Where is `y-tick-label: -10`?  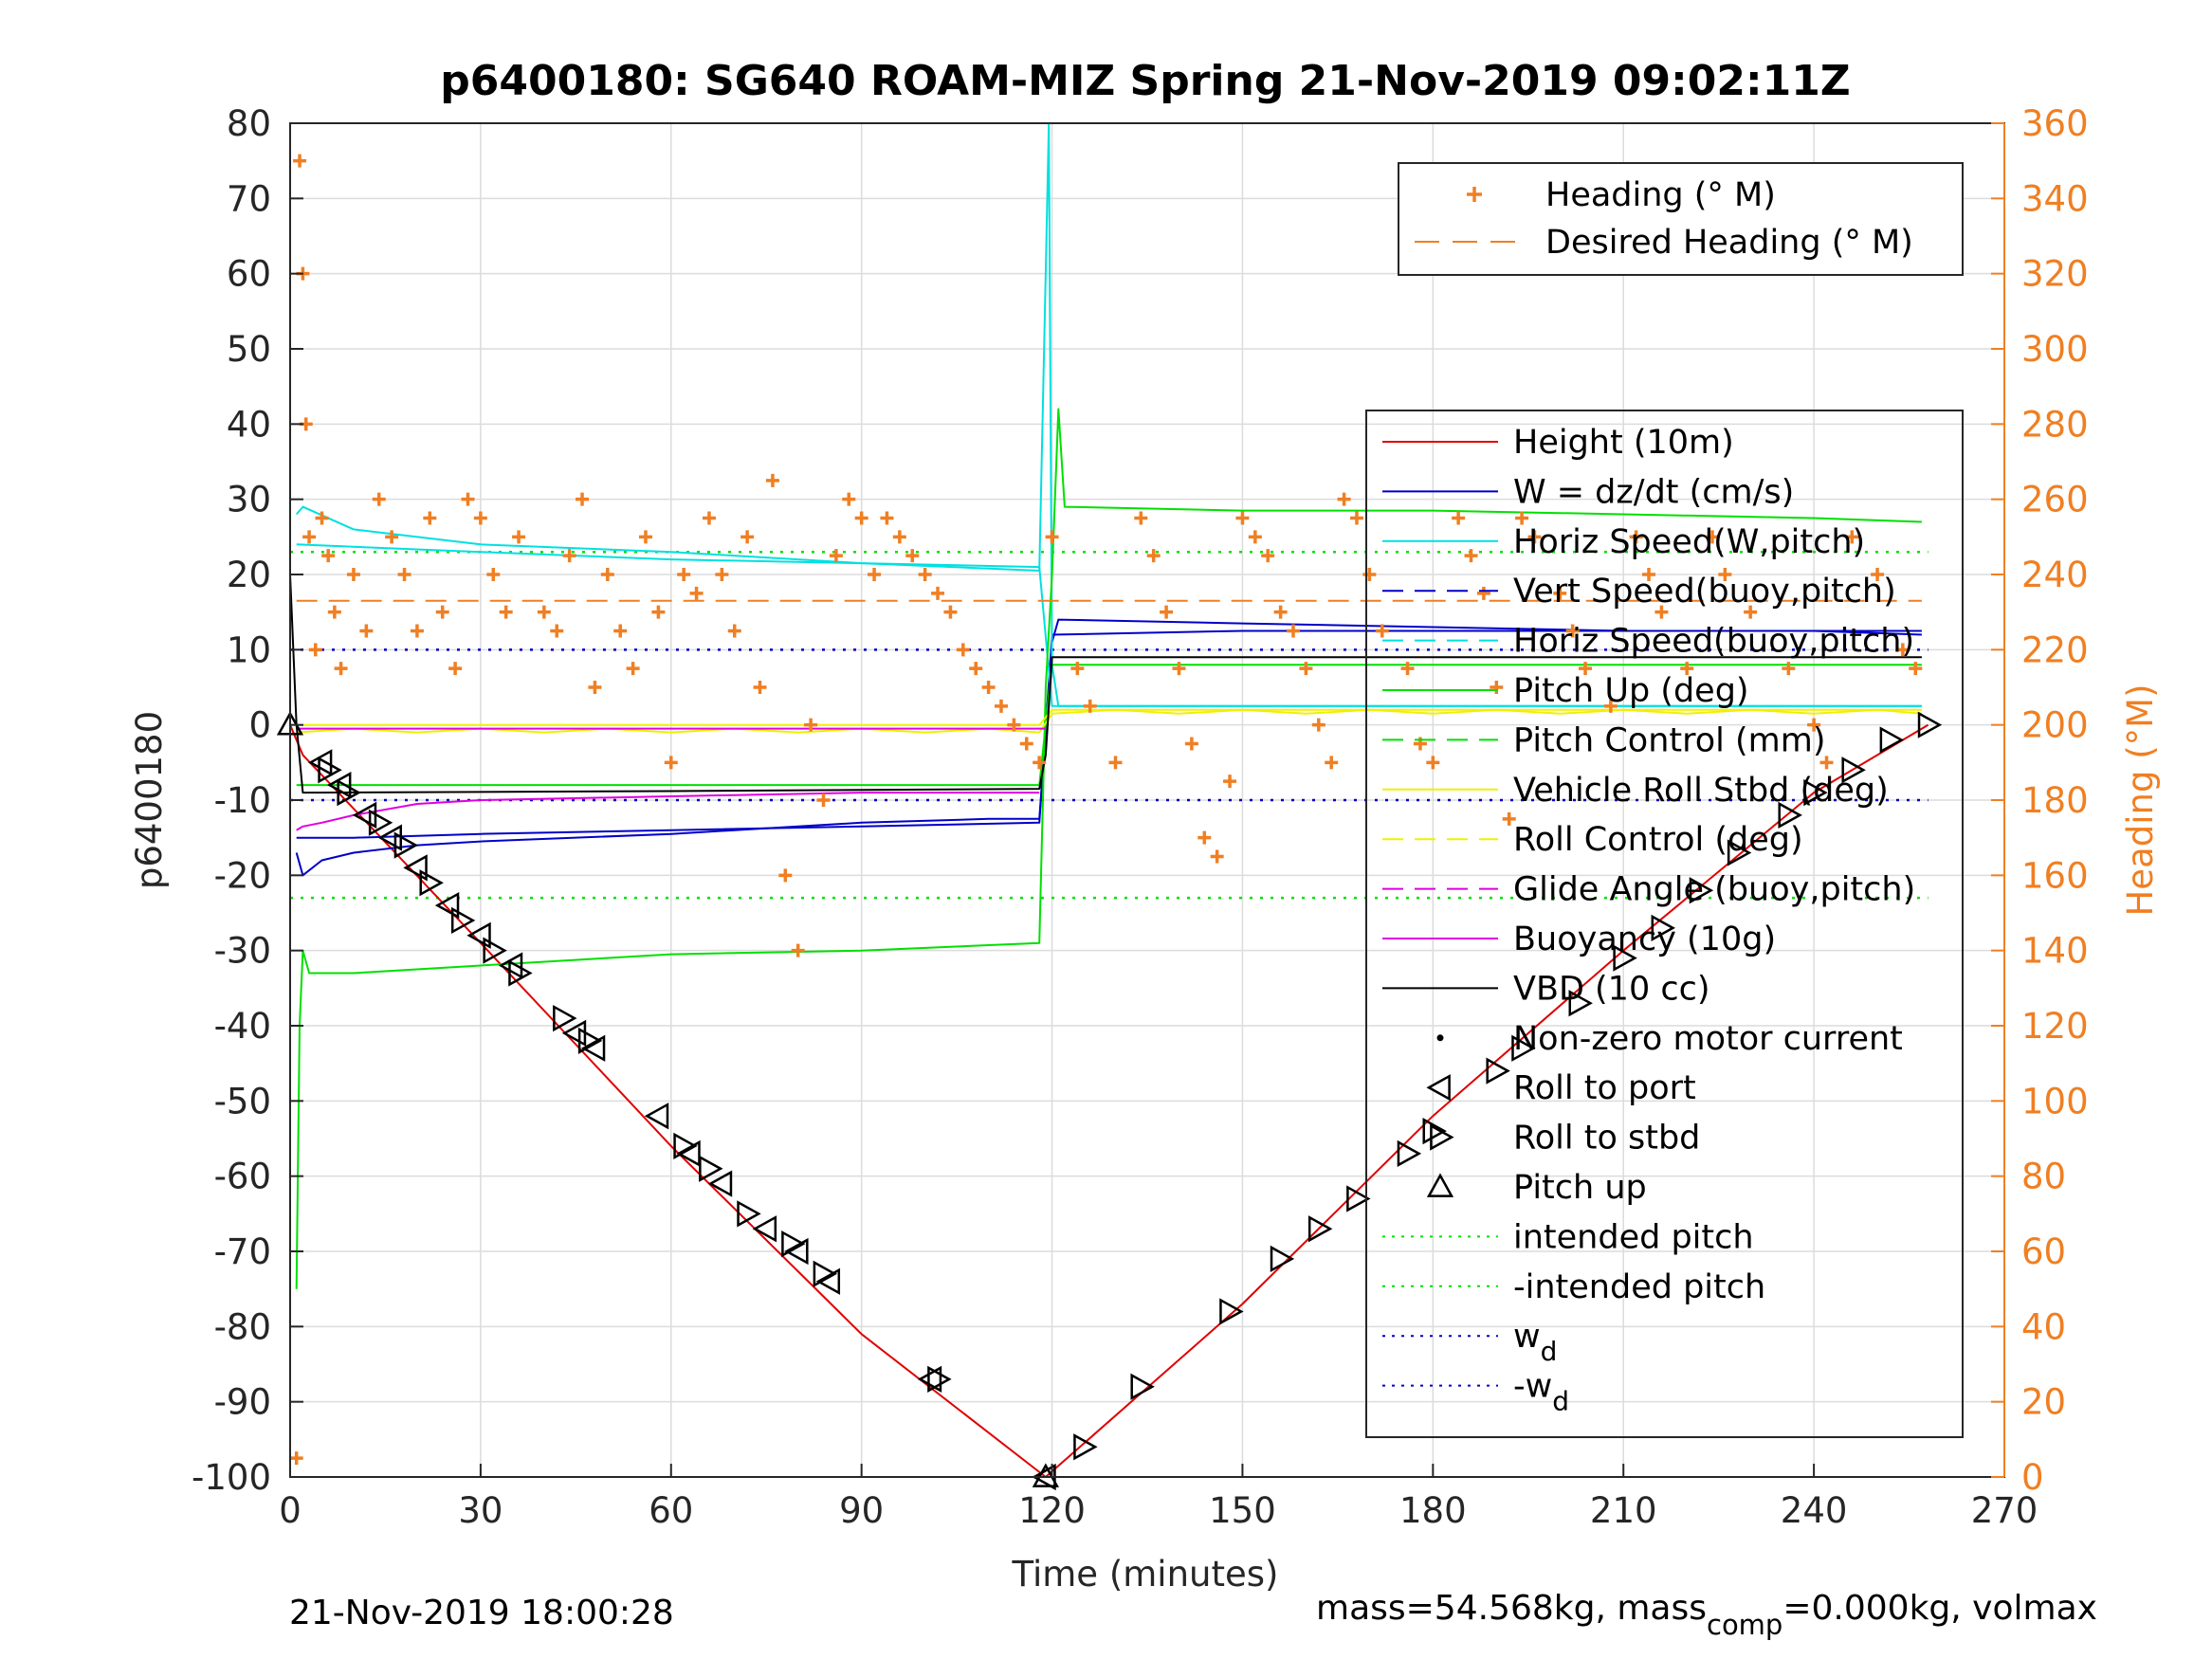 y-tick-label: -10 is located at coordinates (242, 800).